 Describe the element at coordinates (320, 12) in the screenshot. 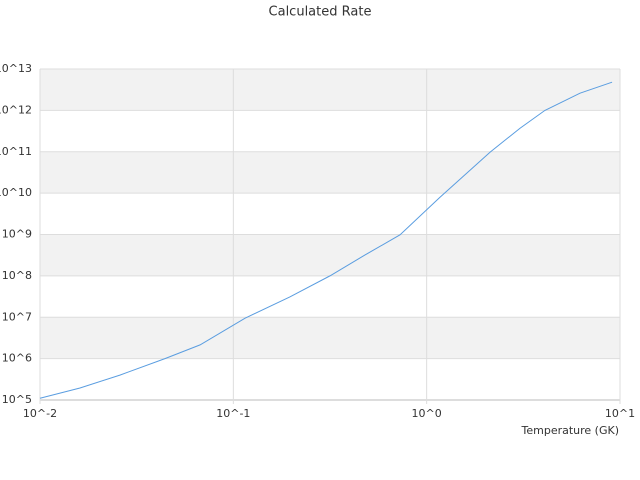

I see `chart-title: Calculated Rate` at that location.